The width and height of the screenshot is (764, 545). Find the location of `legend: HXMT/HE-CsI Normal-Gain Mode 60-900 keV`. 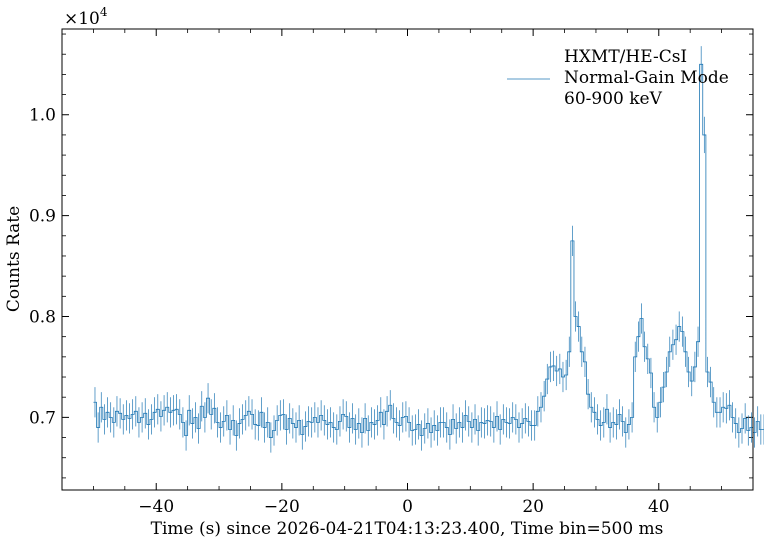

legend: HXMT/HE-CsI Normal-Gain Mode 60-900 keV is located at coordinates (618, 78).